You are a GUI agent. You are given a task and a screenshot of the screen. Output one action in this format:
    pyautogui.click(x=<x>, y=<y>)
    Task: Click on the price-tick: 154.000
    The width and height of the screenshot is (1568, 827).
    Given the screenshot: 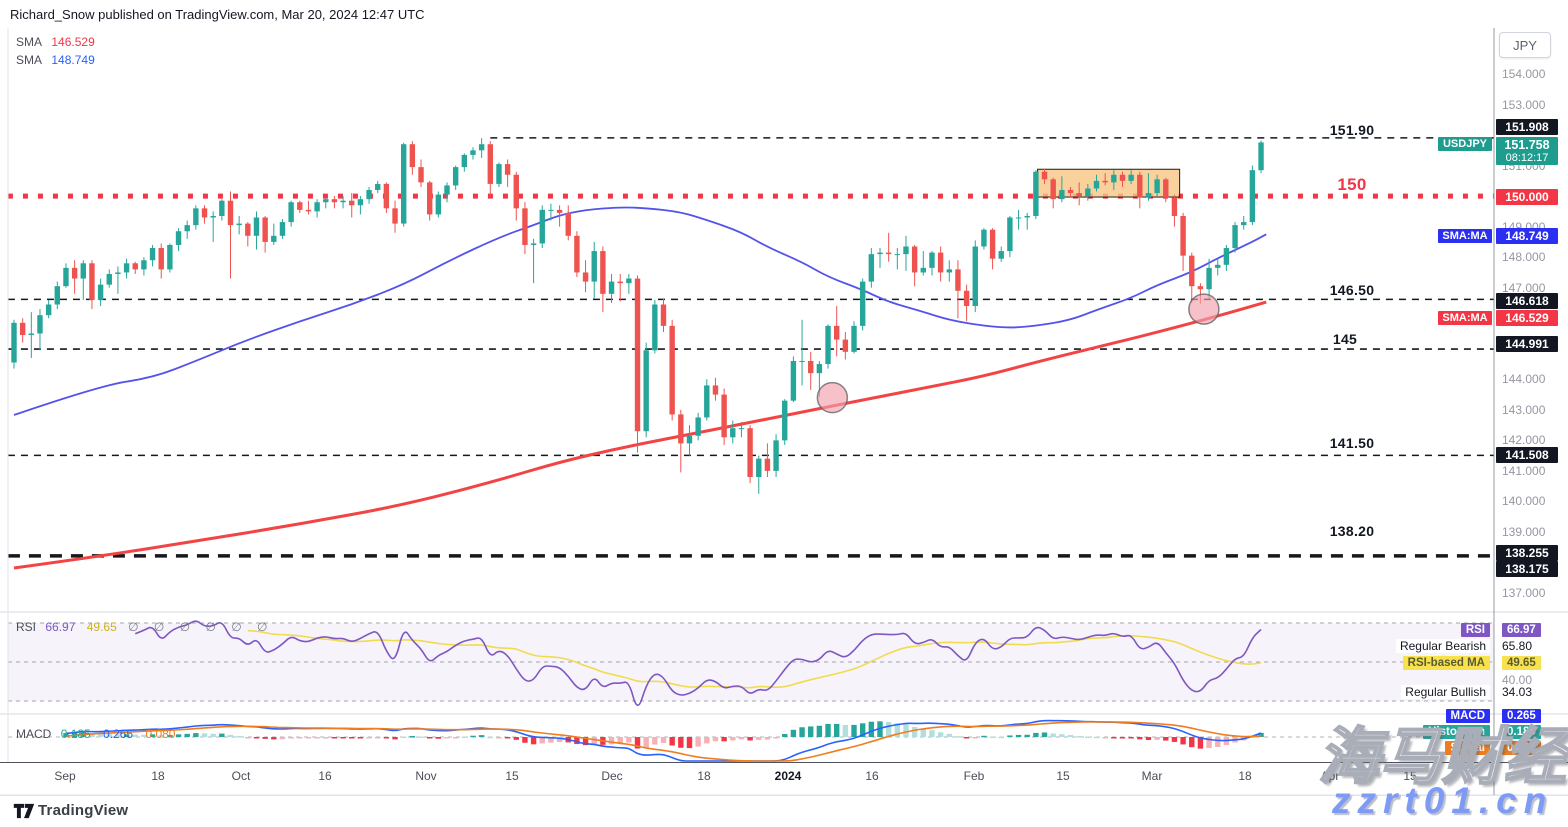 What is the action you would take?
    pyautogui.click(x=1524, y=74)
    